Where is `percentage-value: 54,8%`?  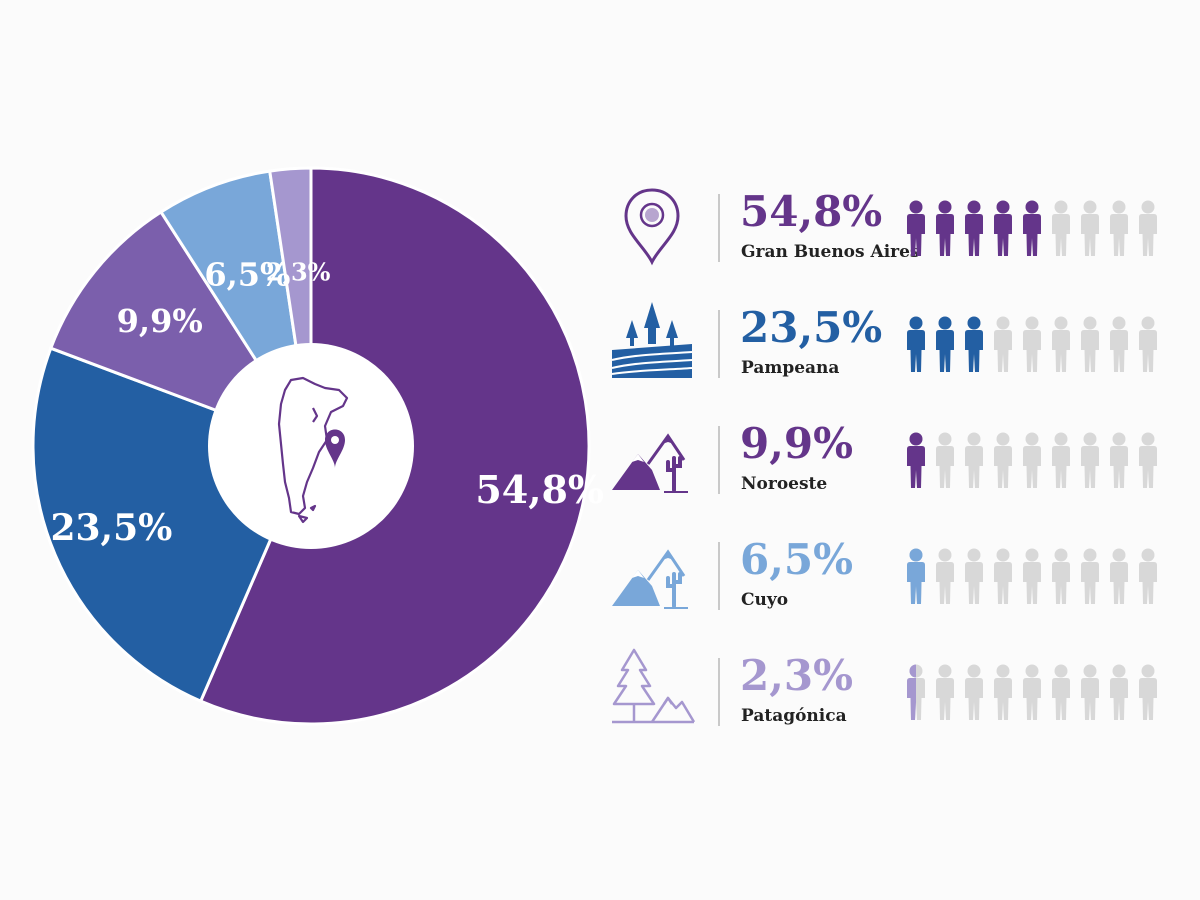 percentage-value: 54,8% is located at coordinates (811, 211).